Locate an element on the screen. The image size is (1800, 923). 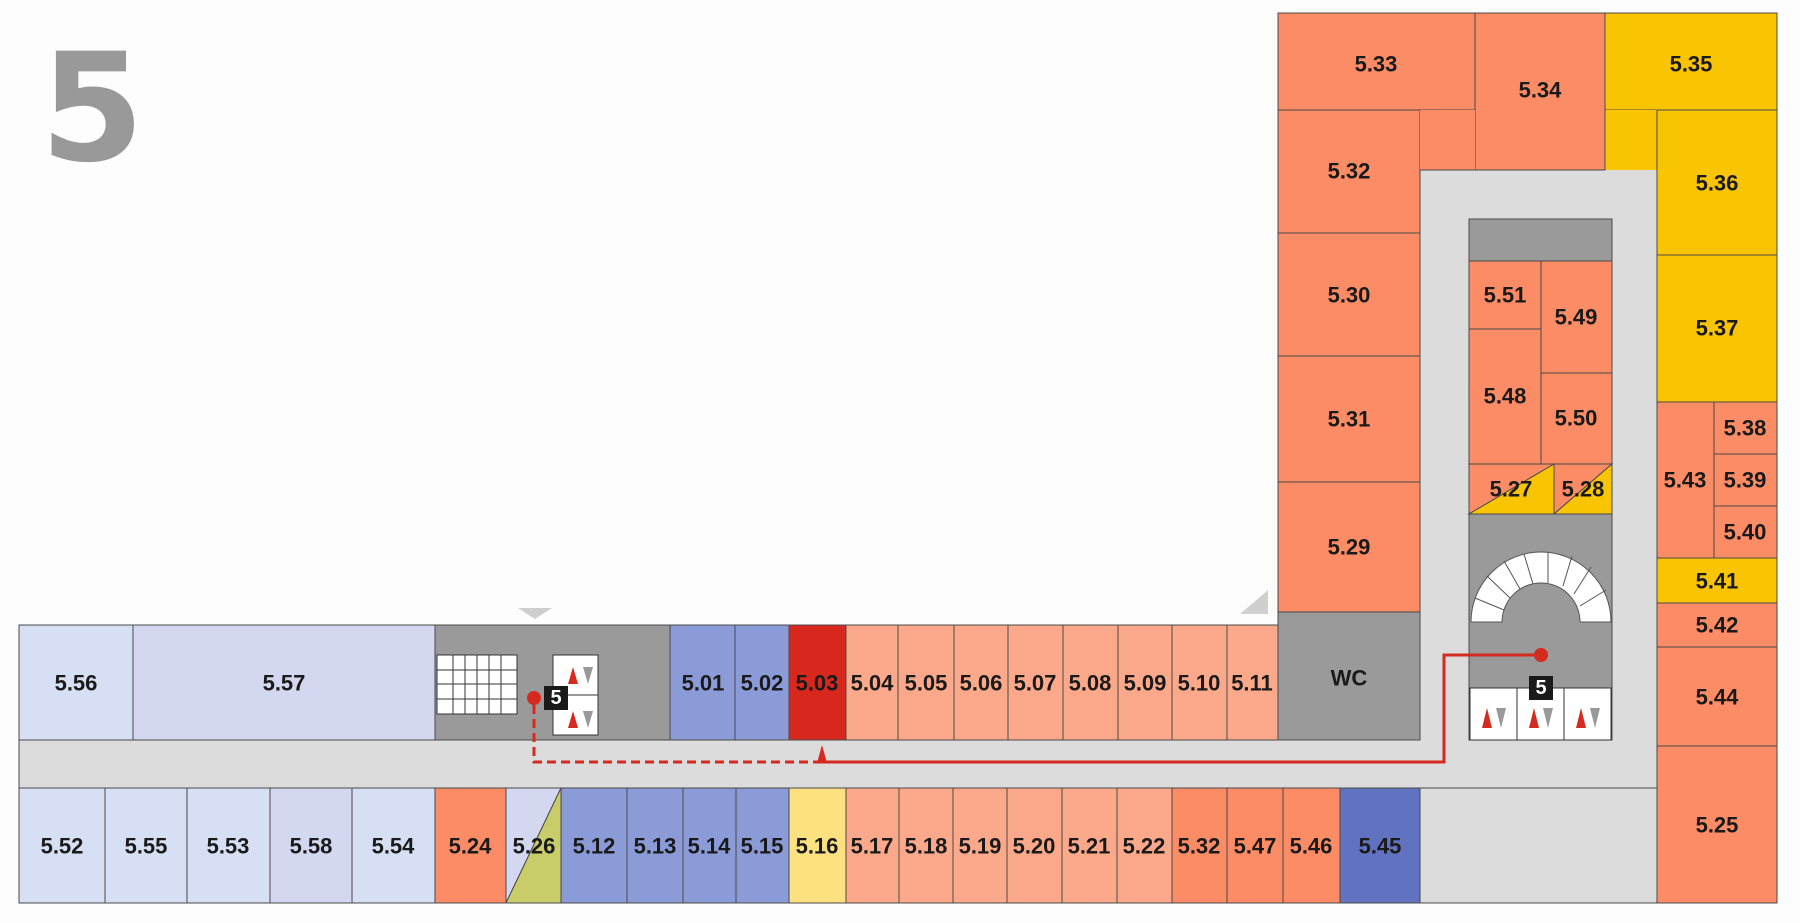
svg-text: 5.54 is located at coordinates (394, 846).